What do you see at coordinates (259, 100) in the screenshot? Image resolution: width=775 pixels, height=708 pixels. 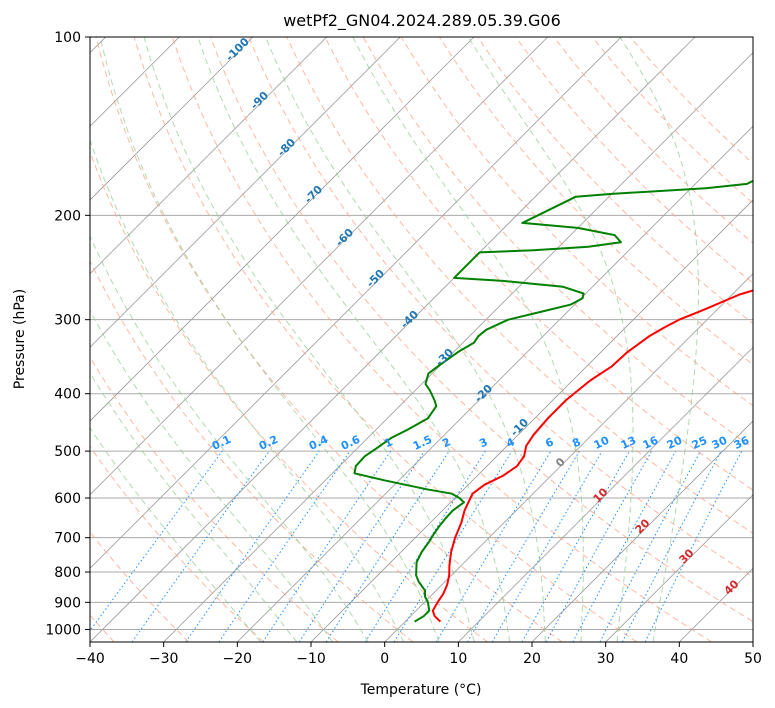 I see `isotherm-label: -90` at bounding box center [259, 100].